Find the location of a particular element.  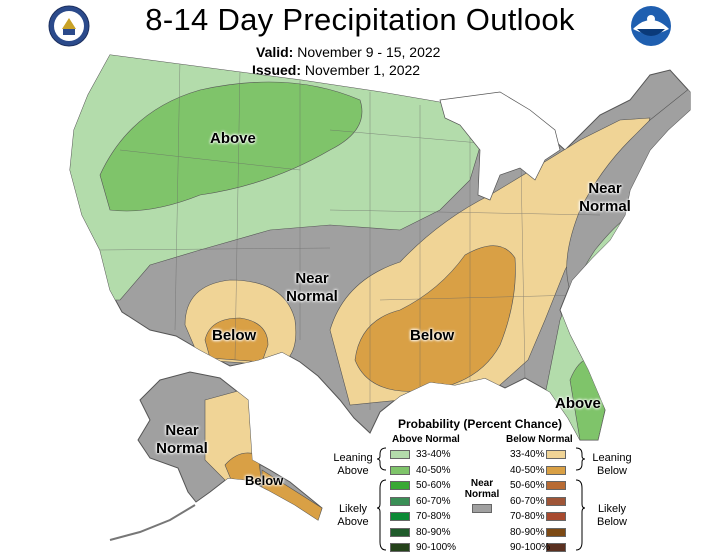

legend-leaning-above-line2: Above is located at coordinates (353, 471).